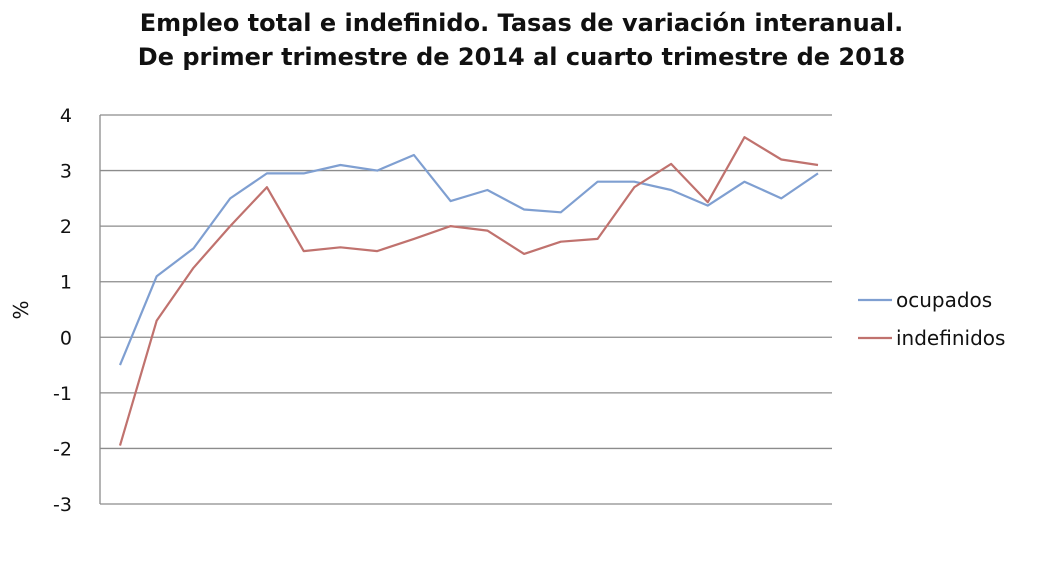 The image size is (1043, 569). Describe the element at coordinates (62, 505) in the screenshot. I see `y-tick-label: -3` at that location.